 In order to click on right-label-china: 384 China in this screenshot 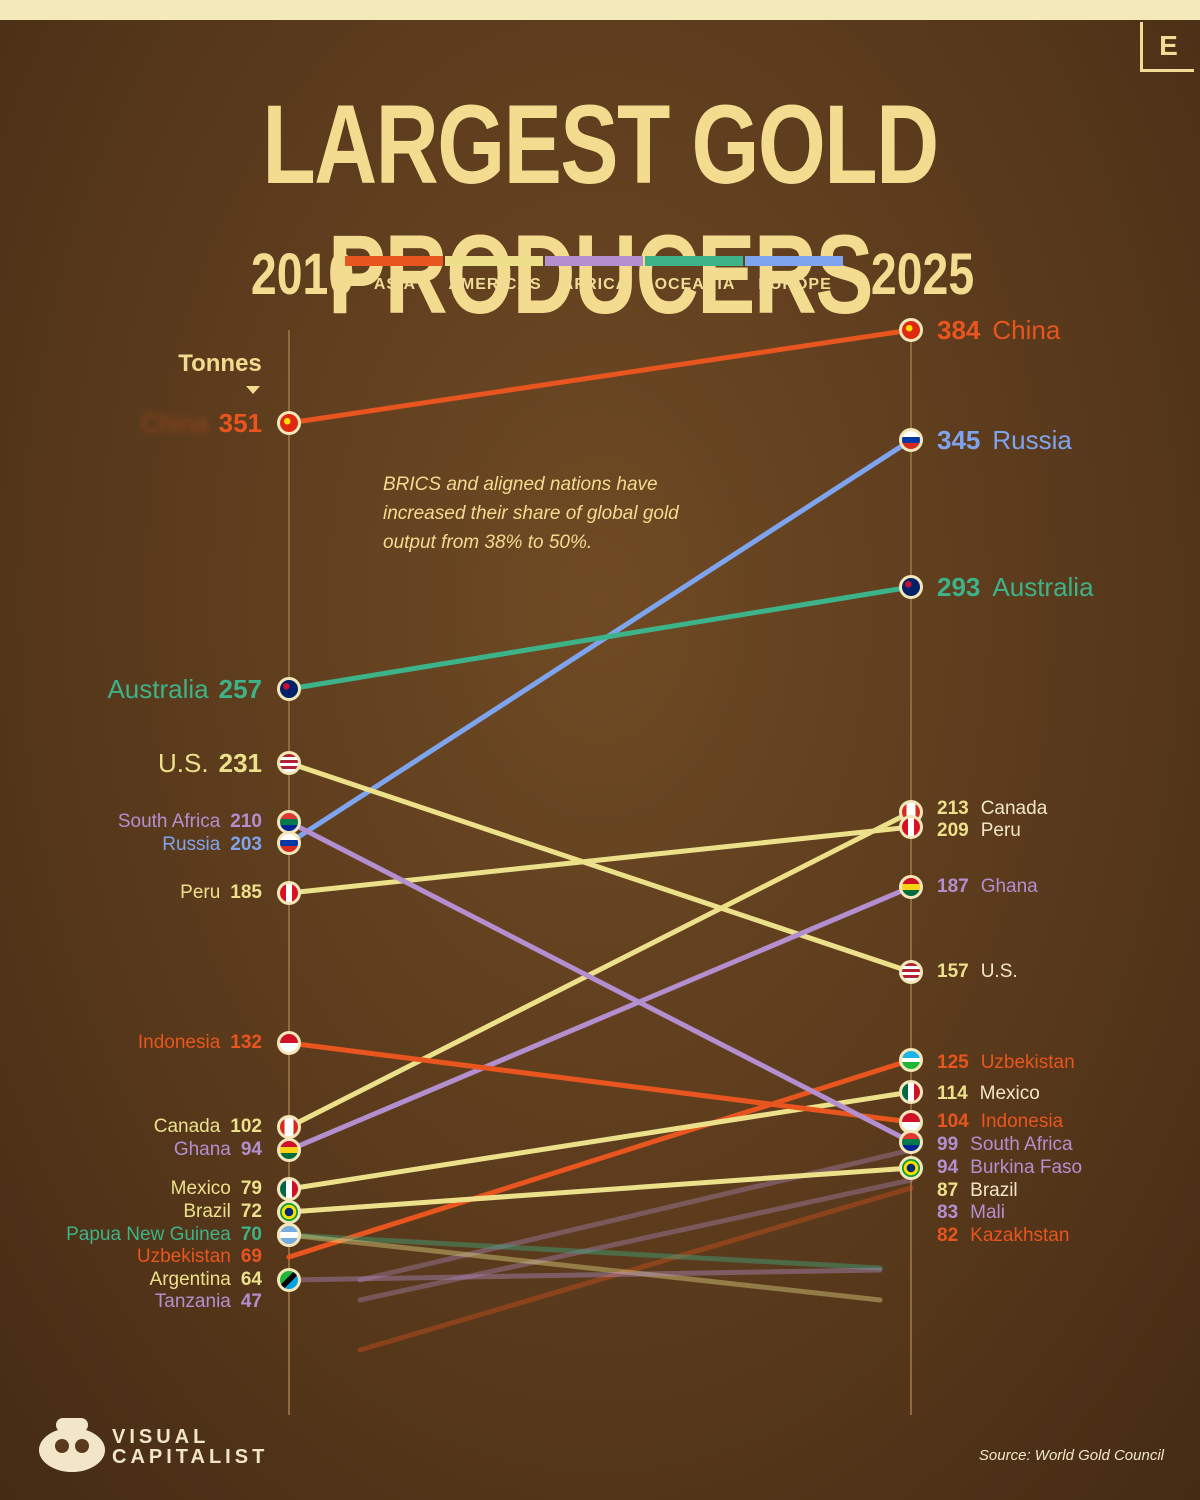, I will do `click(998, 330)`.